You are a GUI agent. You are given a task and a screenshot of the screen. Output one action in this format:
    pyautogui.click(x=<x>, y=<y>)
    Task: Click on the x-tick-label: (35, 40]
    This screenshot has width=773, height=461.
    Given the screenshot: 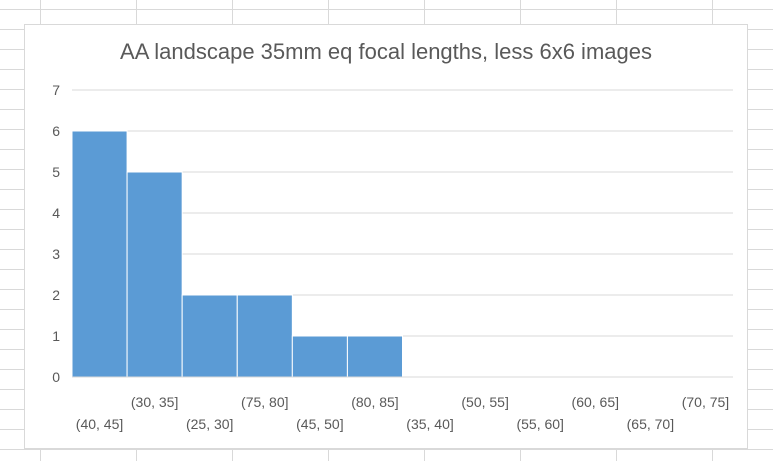 What is the action you would take?
    pyautogui.click(x=429, y=424)
    